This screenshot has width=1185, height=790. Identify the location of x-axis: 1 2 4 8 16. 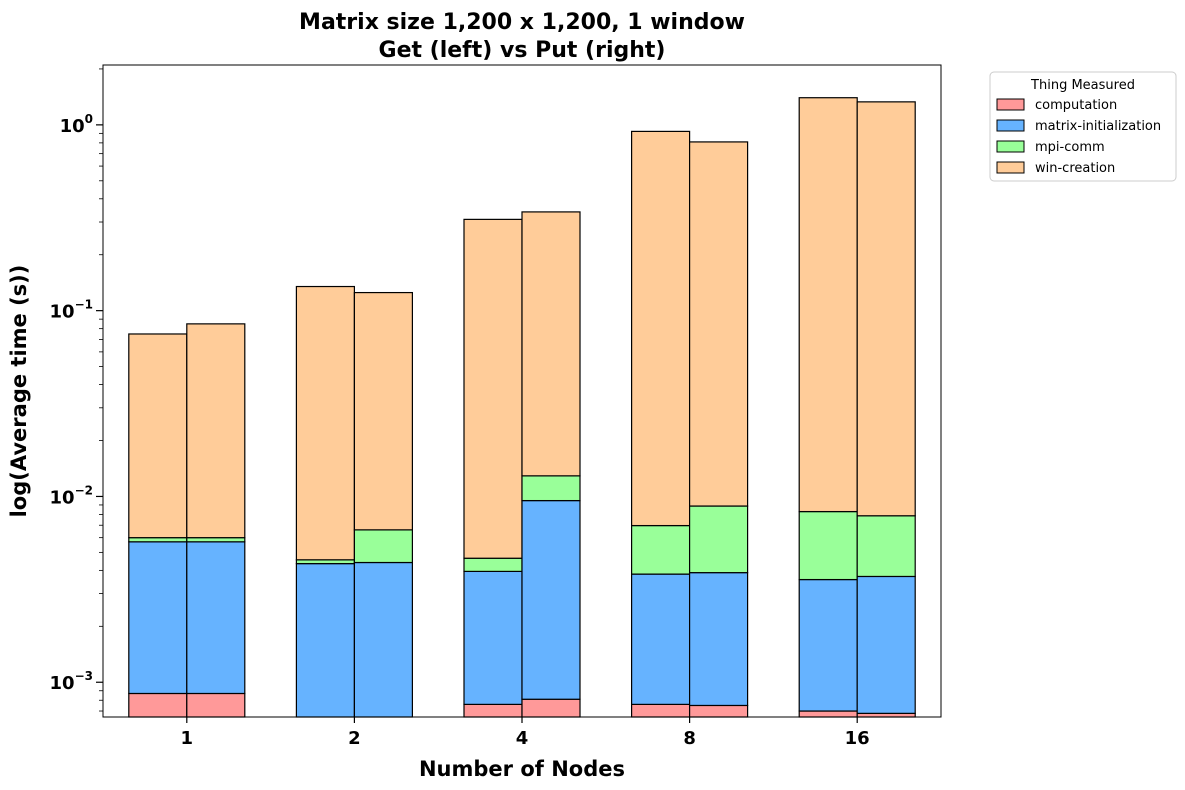
(525, 733).